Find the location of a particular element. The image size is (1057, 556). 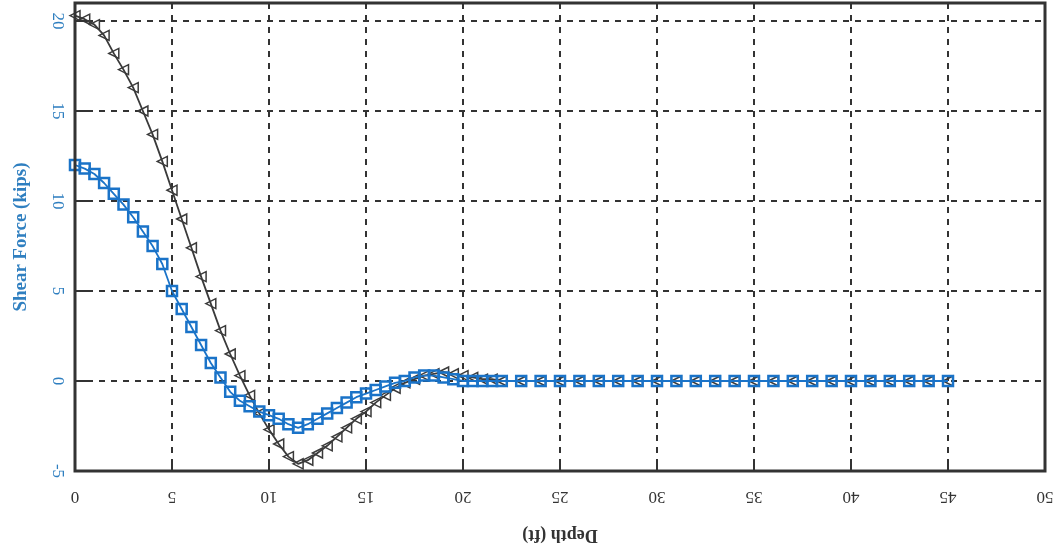

x-tick-label: 5 is located at coordinates (172, 498).